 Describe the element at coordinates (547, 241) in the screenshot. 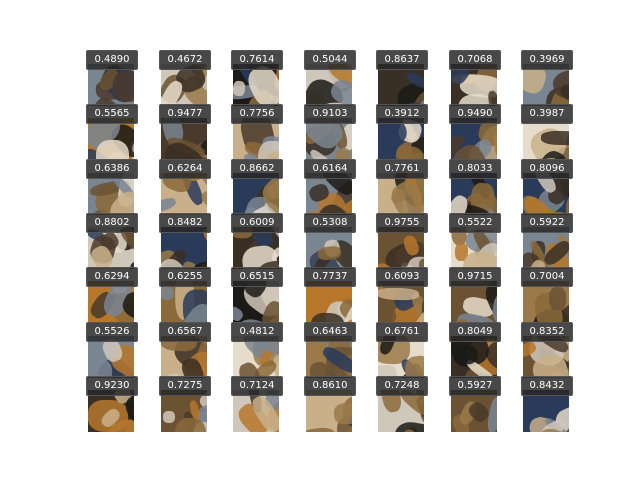

I see `grid-cell-r4-c7: 0.5922` at that location.